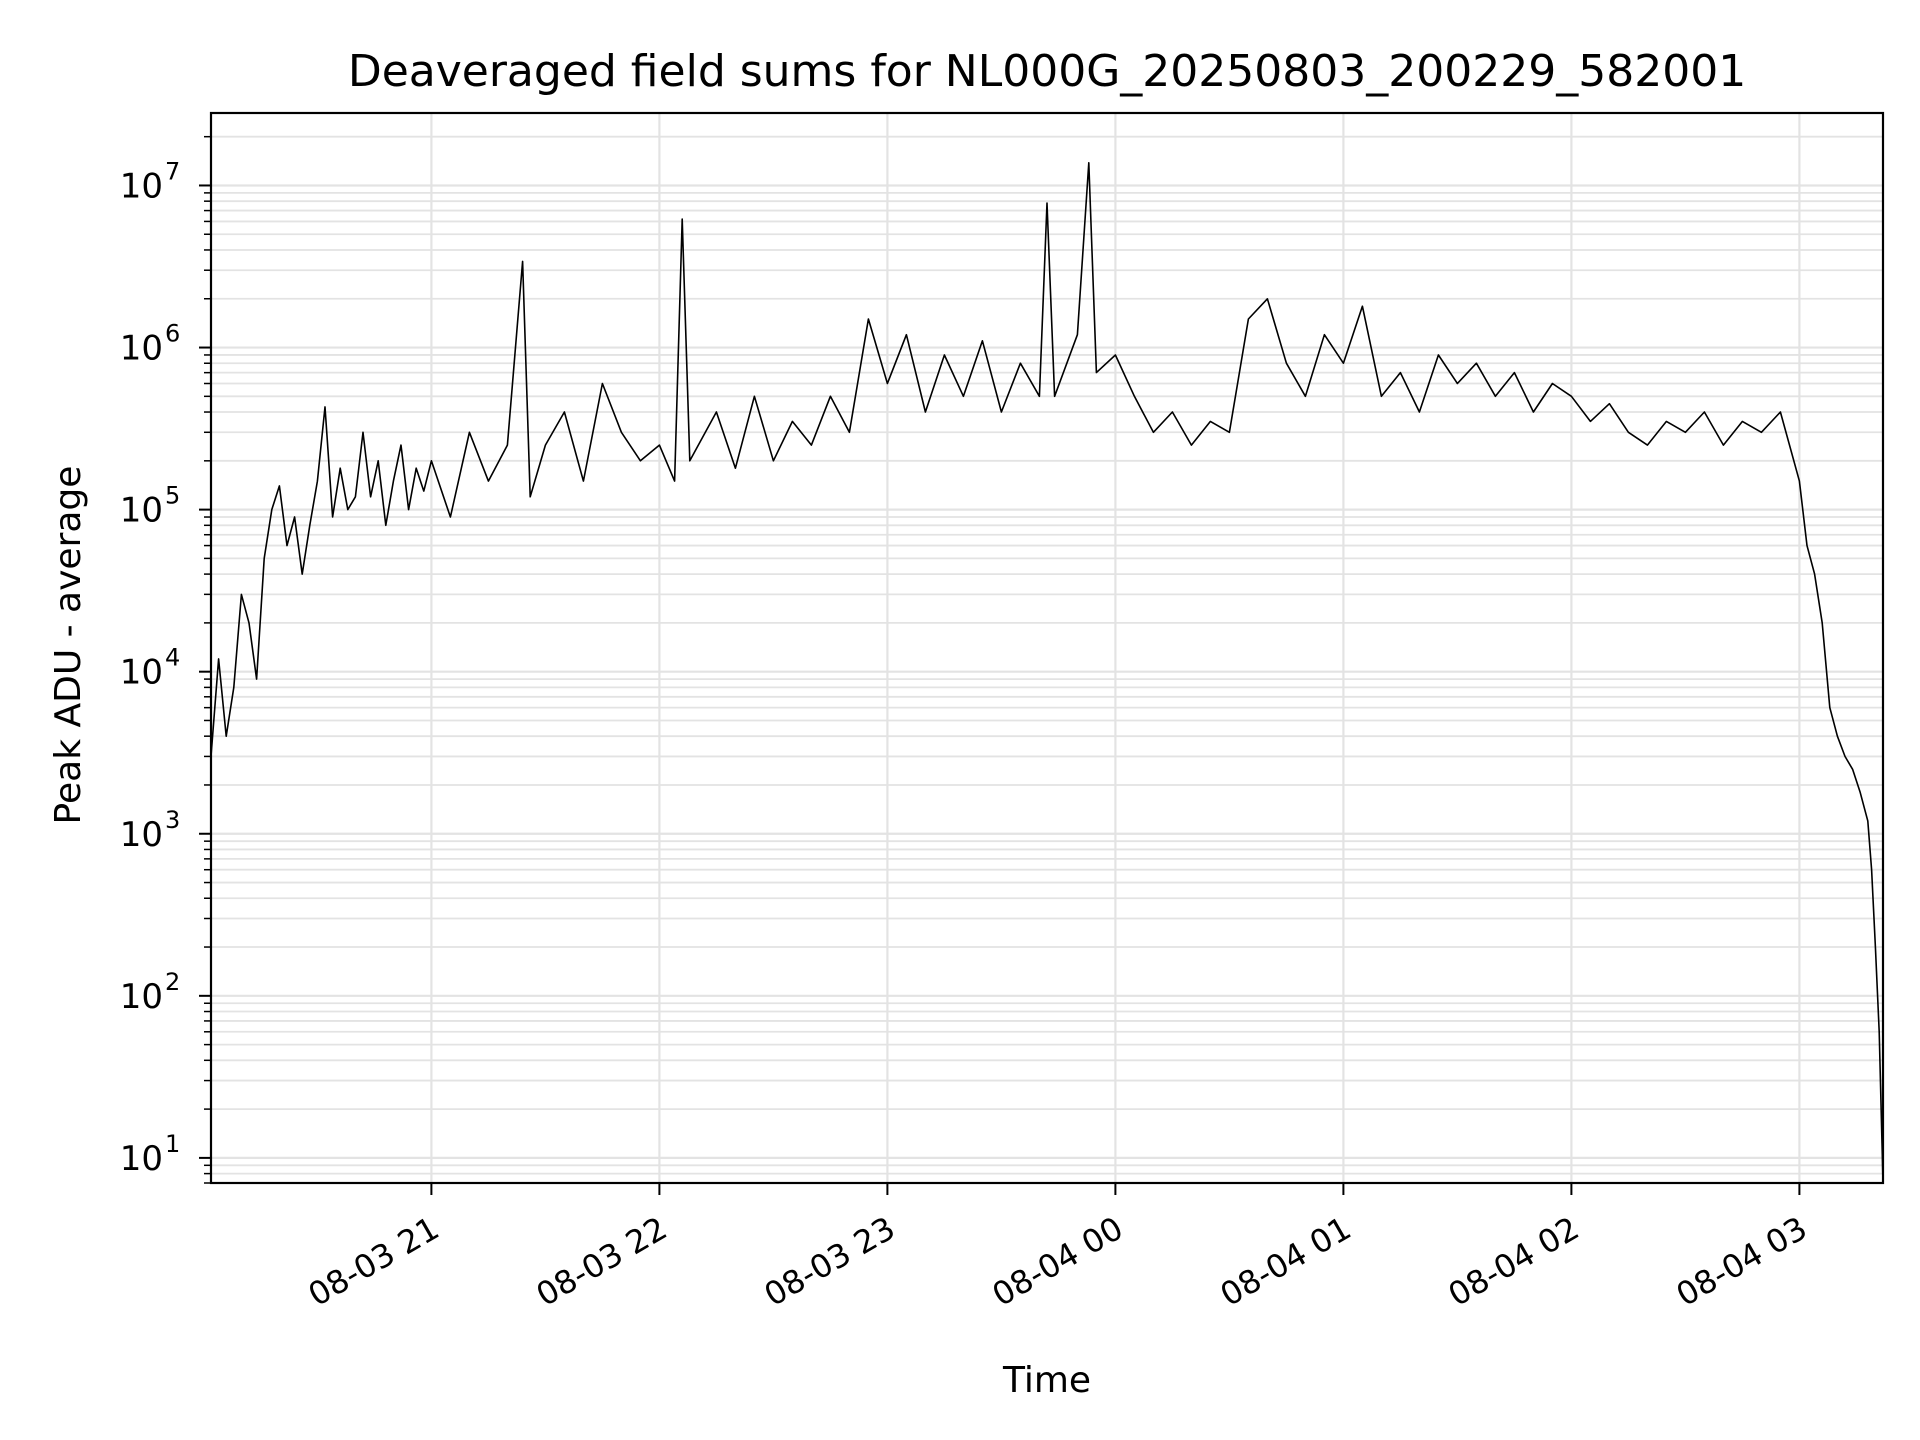 The width and height of the screenshot is (1920, 1440). I want to click on y-axis-label: Peak ADU - average, so click(68, 645).